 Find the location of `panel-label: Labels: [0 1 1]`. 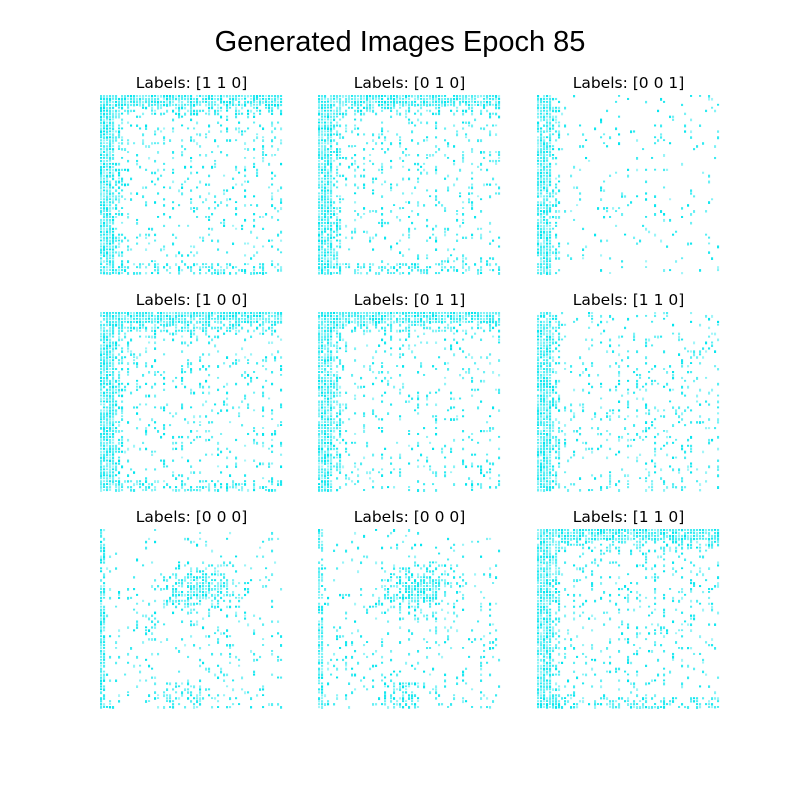

panel-label: Labels: [0 1 1] is located at coordinates (409, 301).